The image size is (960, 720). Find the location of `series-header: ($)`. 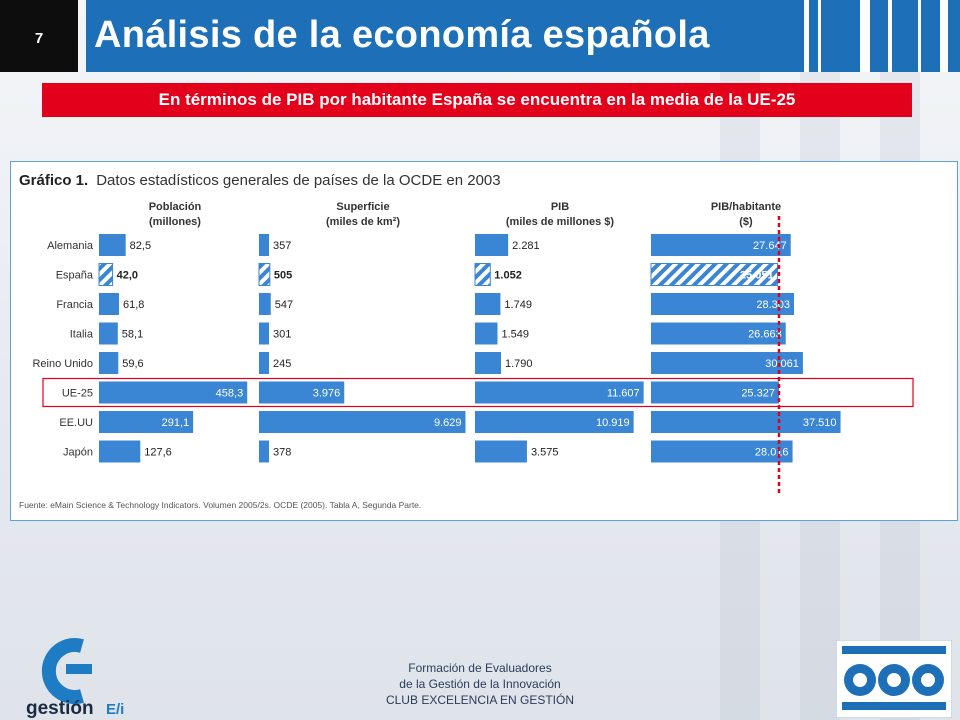

series-header: ($) is located at coordinates (746, 222).